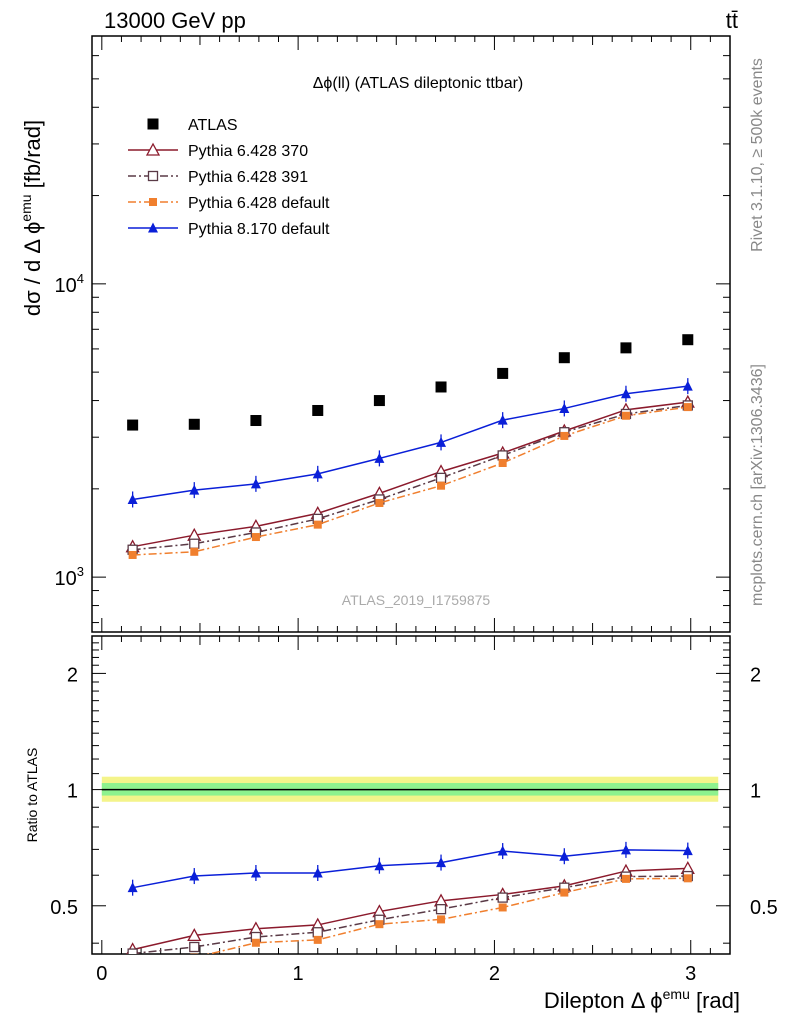 This screenshot has height=1024, width=786. What do you see at coordinates (101, 974) in the screenshot?
I see `ratio-x-tick-label: 0` at bounding box center [101, 974].